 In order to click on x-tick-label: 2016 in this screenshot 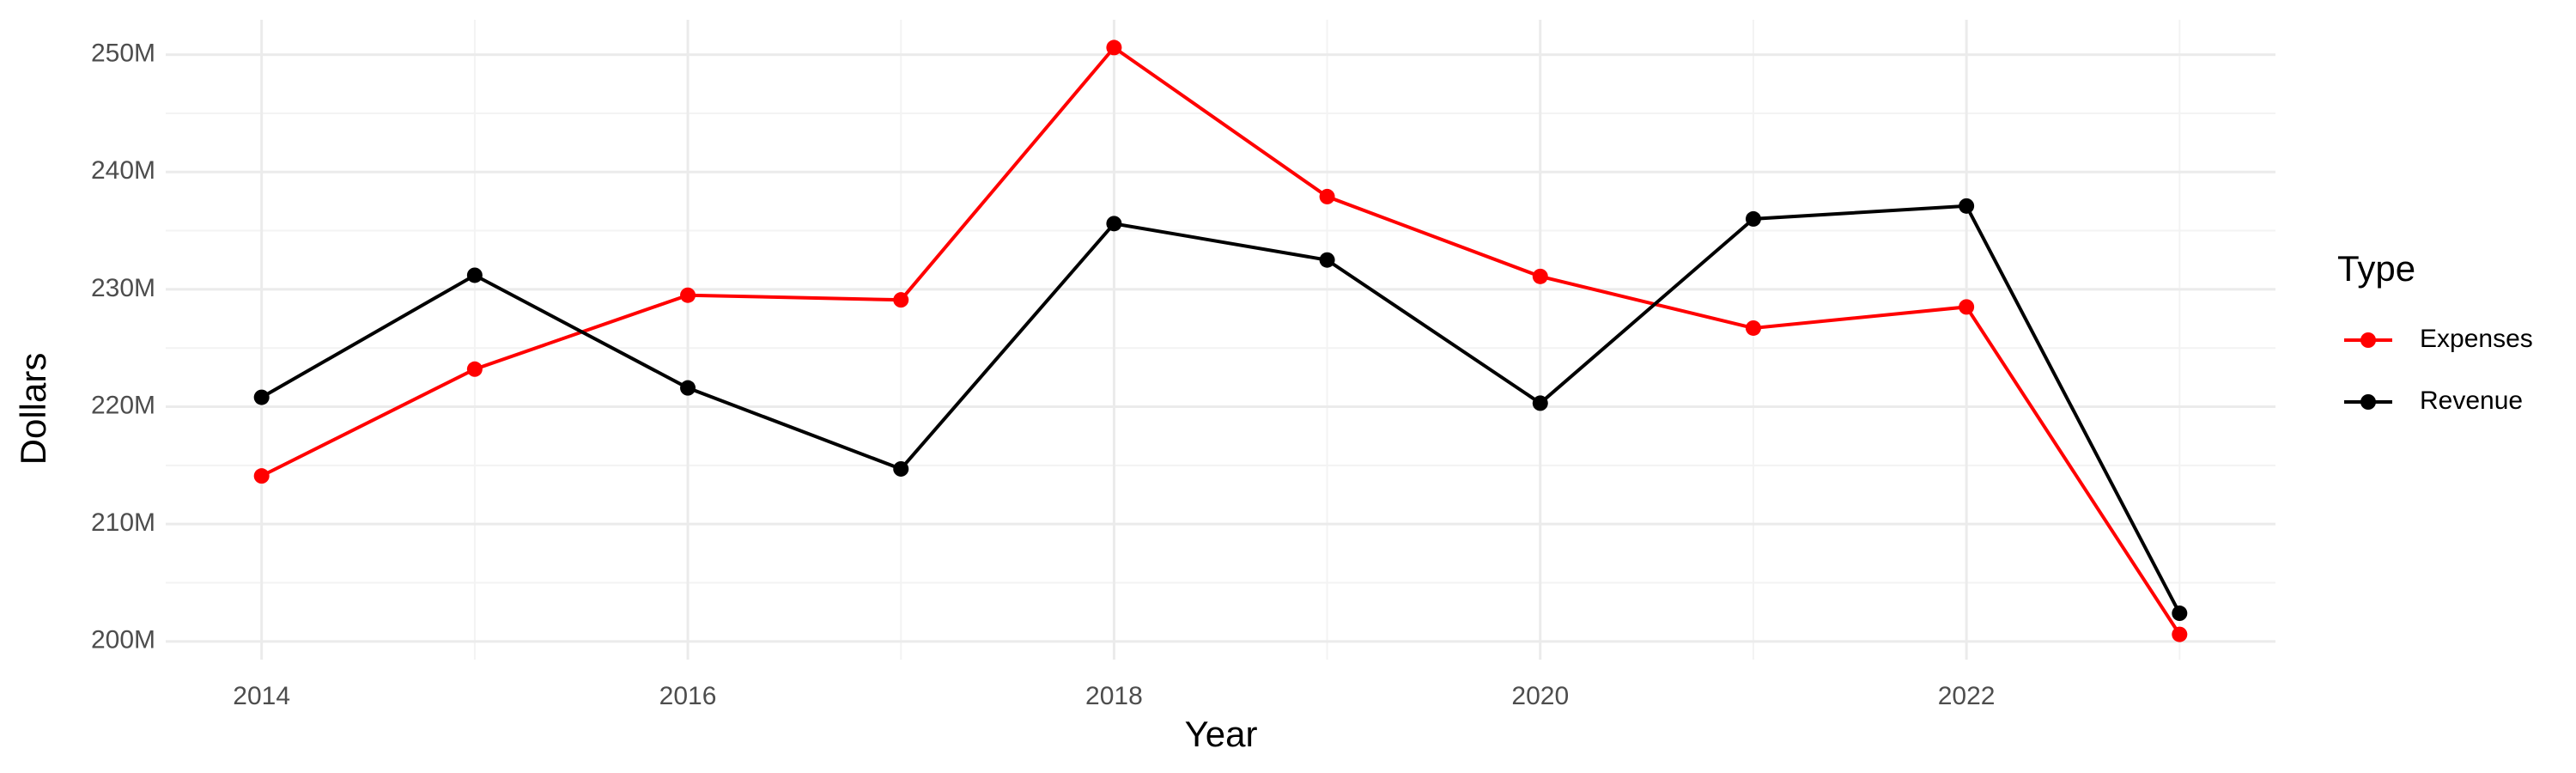, I will do `click(688, 696)`.